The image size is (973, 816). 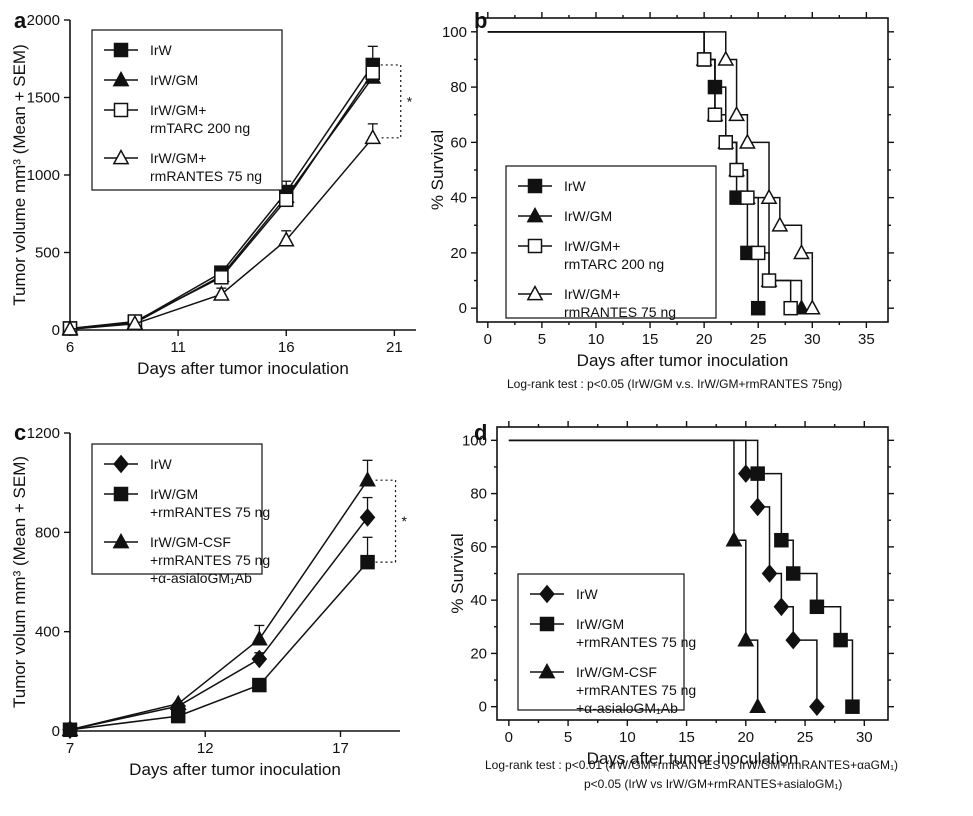 I want to click on x-tick-label: 35, so click(x=866, y=339).